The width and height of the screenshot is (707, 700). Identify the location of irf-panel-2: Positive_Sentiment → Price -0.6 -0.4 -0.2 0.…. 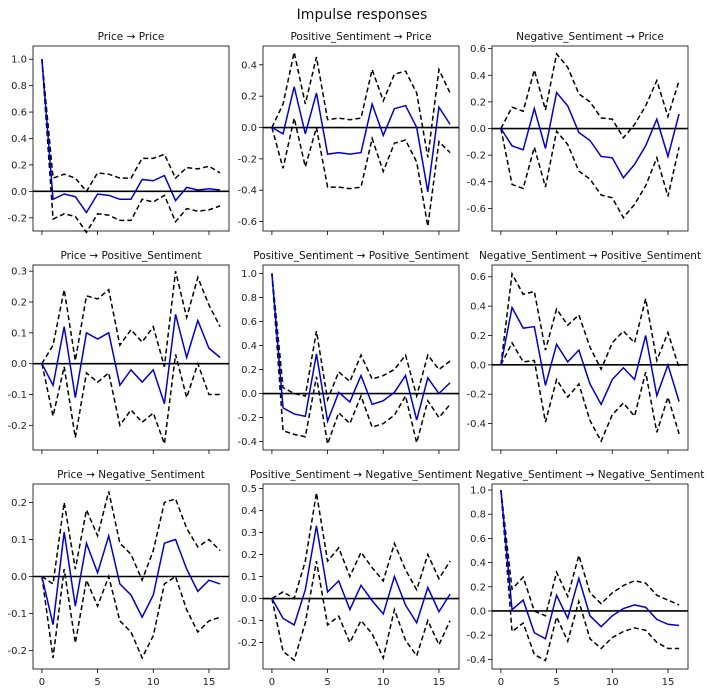
(348, 133).